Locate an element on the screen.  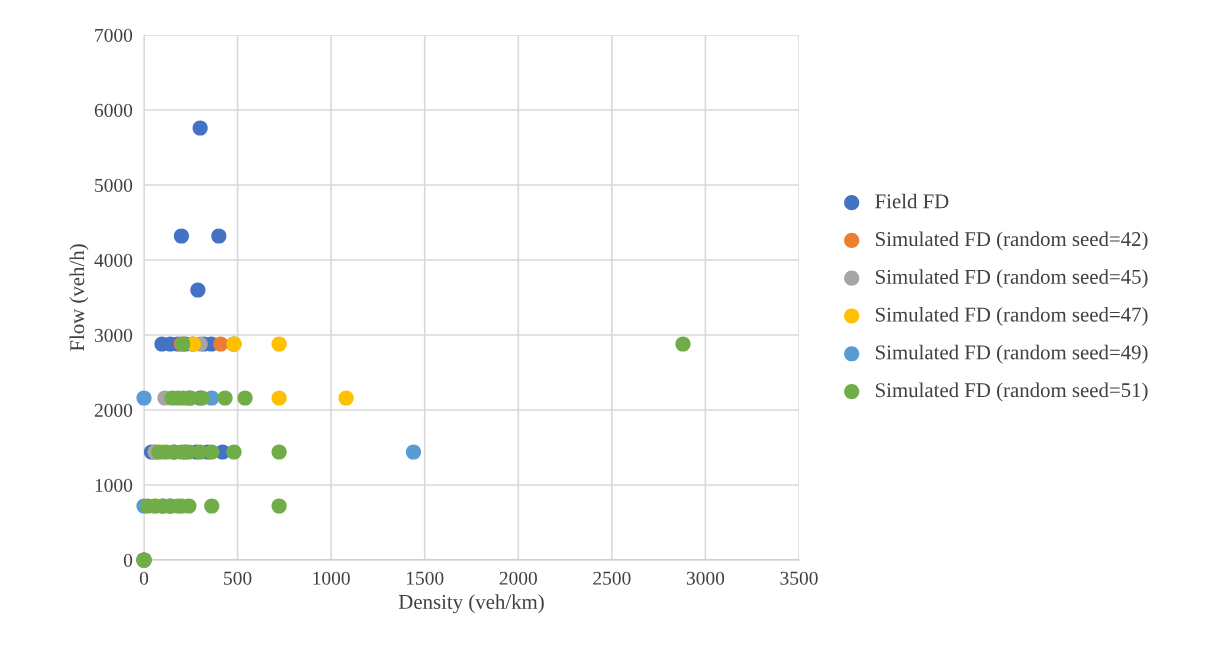
x-tick-label: 3000 is located at coordinates (705, 578).